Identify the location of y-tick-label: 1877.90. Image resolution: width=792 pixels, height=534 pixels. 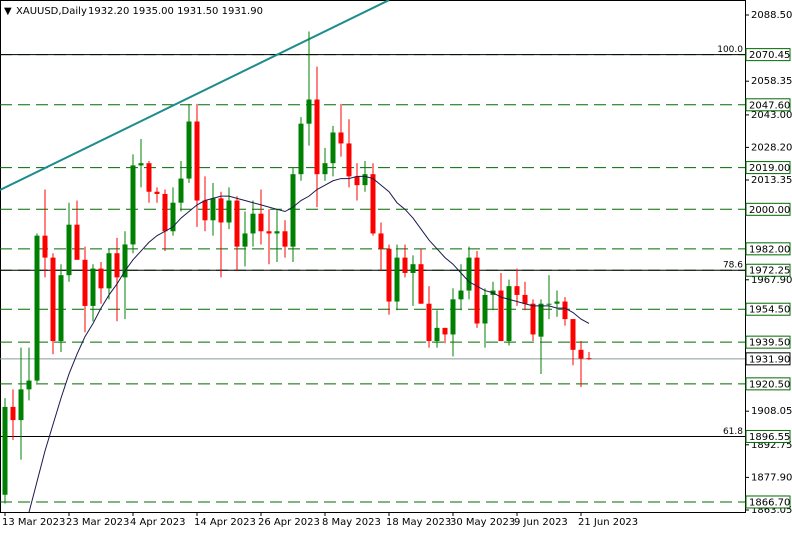
(771, 477).